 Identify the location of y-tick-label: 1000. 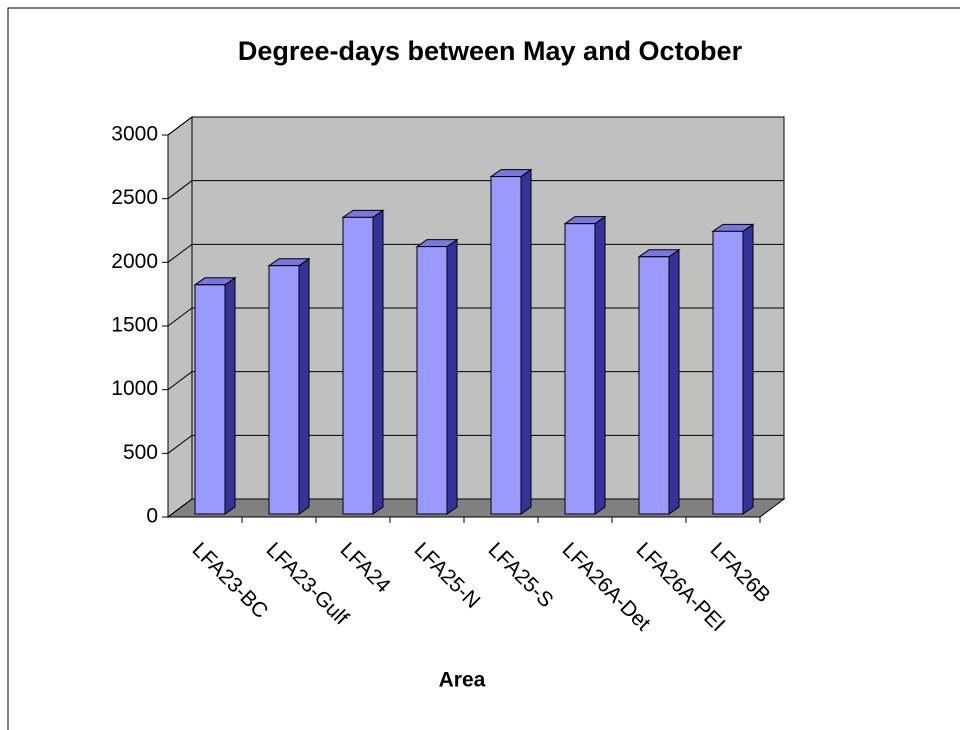
(134, 388).